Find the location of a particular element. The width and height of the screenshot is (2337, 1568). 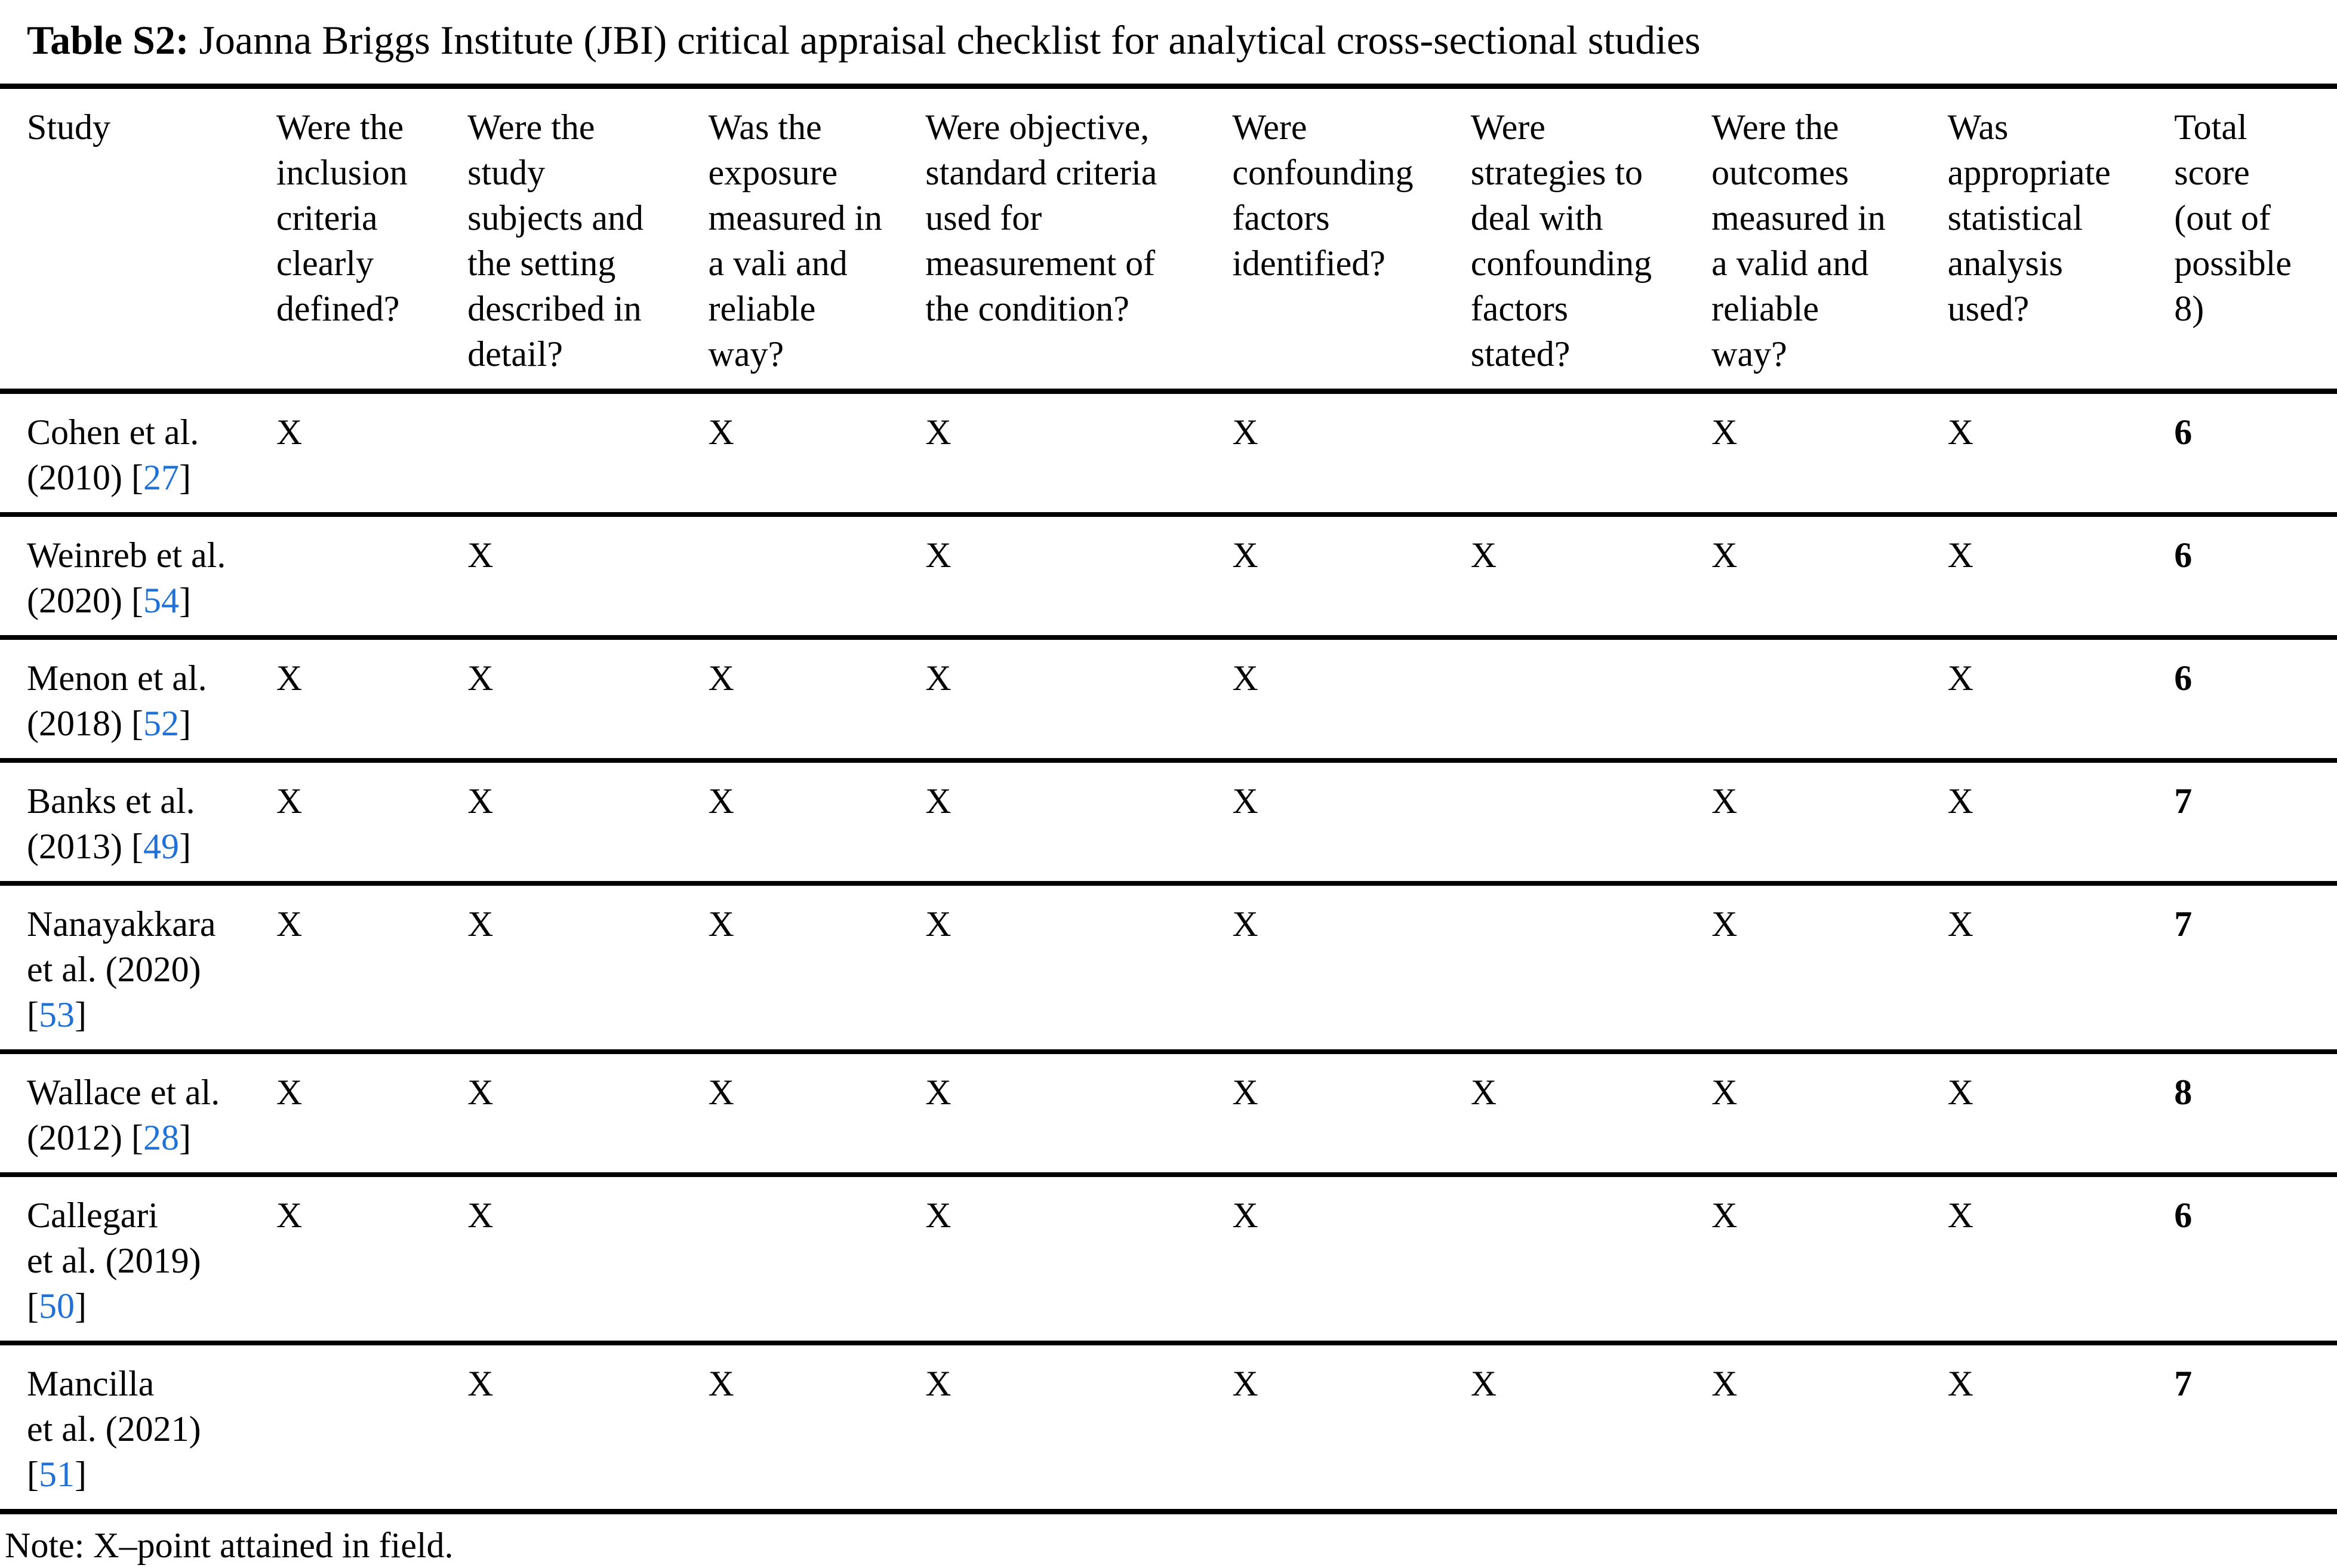

study-citation-text: Cohen et al. (2010) [ is located at coordinates (113, 454).